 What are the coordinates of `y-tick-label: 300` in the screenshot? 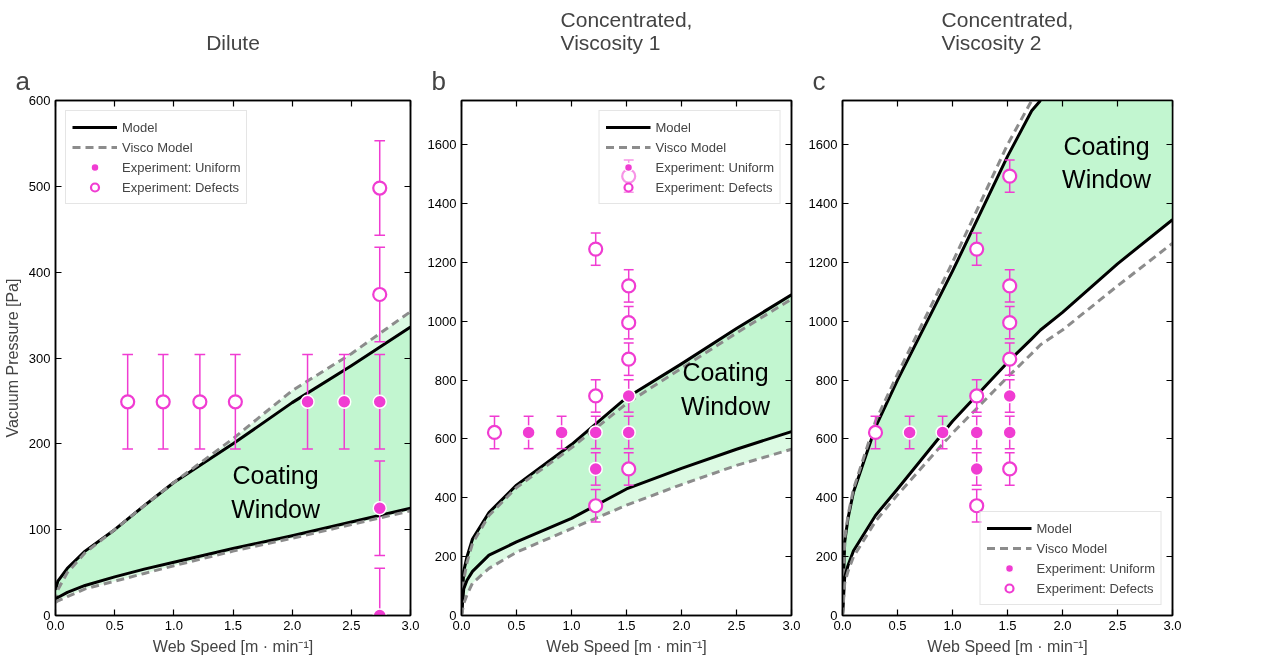 It's located at (39, 358).